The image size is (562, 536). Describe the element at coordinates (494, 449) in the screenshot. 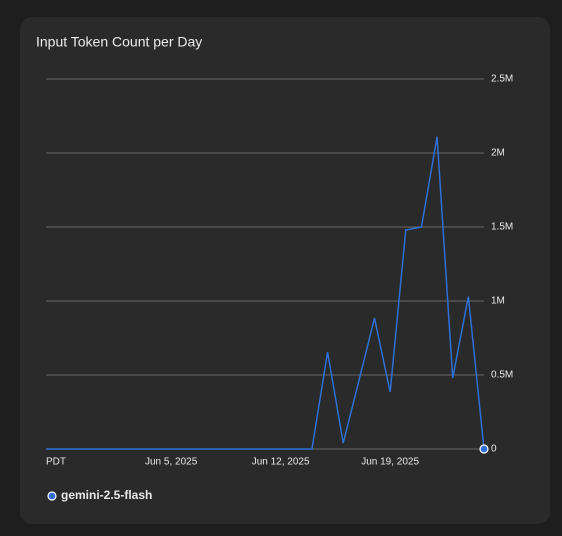

I see `y-tick-label: 0` at that location.